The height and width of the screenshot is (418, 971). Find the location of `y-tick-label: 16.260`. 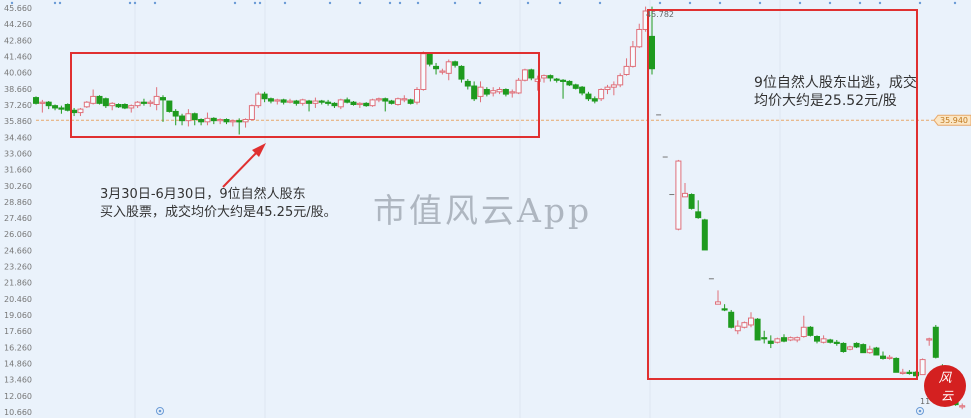

y-tick-label: 16.260 is located at coordinates (18, 347).